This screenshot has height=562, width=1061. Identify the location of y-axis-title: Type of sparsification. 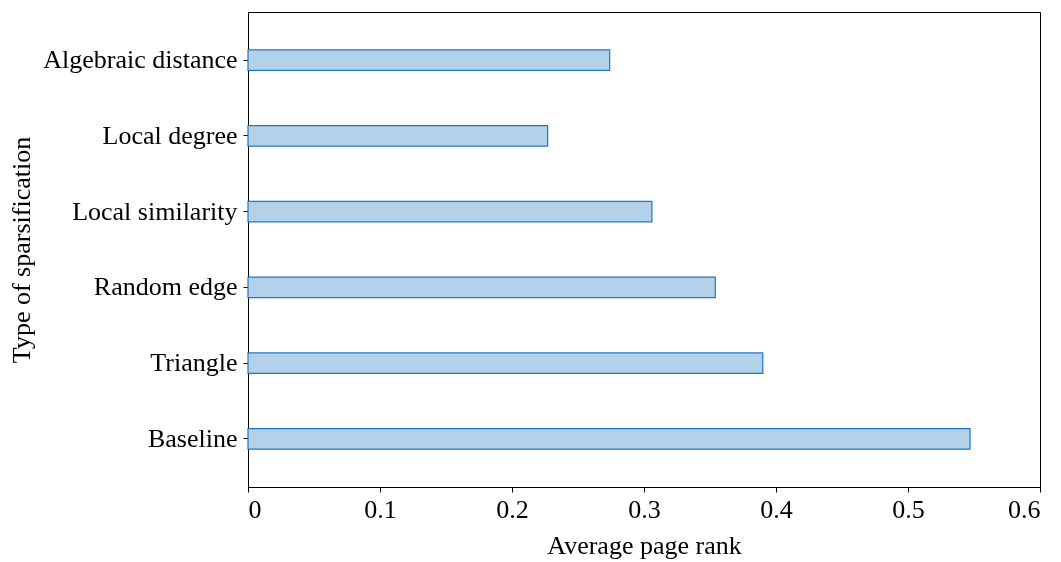
(21, 250).